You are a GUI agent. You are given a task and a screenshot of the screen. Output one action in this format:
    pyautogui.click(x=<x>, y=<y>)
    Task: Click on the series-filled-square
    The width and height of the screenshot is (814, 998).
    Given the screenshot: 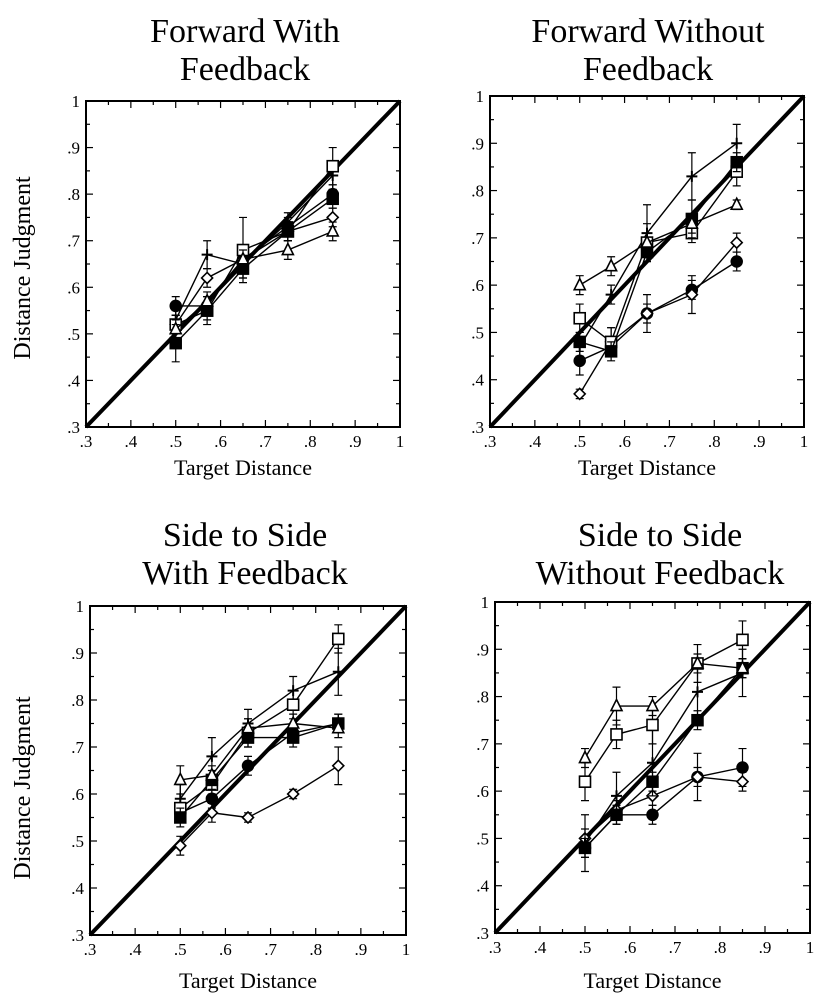 What is the action you would take?
    pyautogui.click(x=658, y=257)
    